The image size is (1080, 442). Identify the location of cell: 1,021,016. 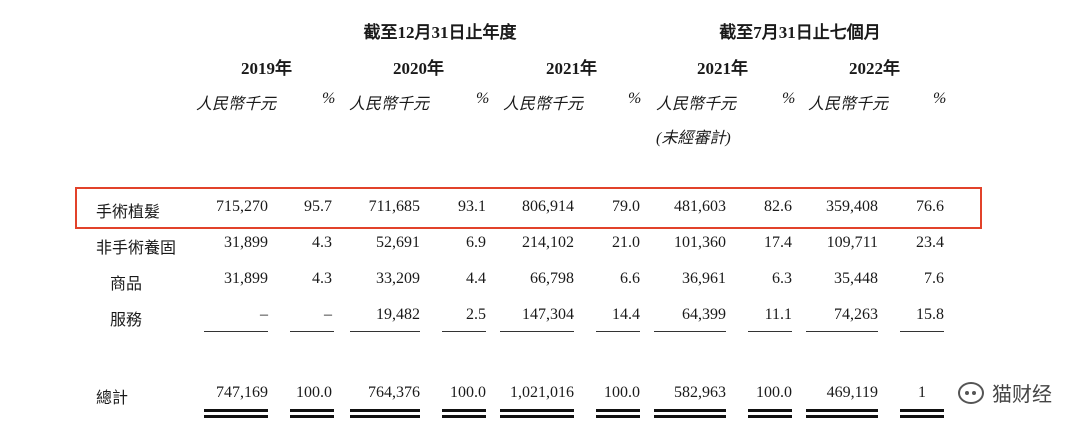
(542, 392).